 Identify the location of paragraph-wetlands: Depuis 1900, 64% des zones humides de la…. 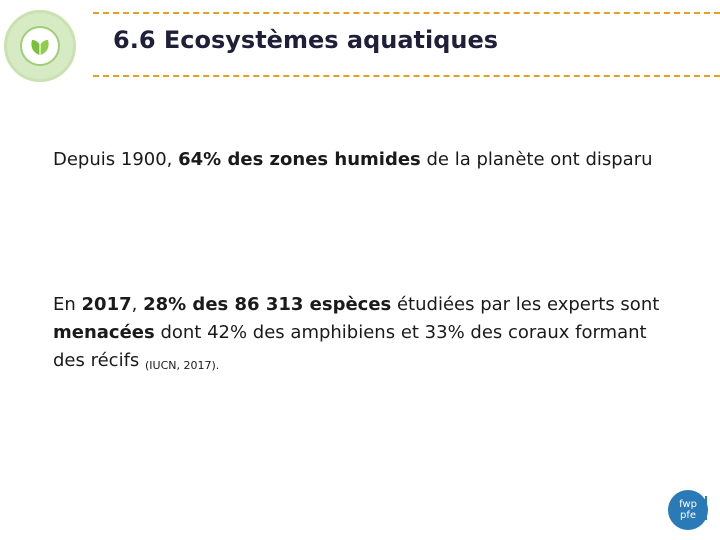
(358, 160).